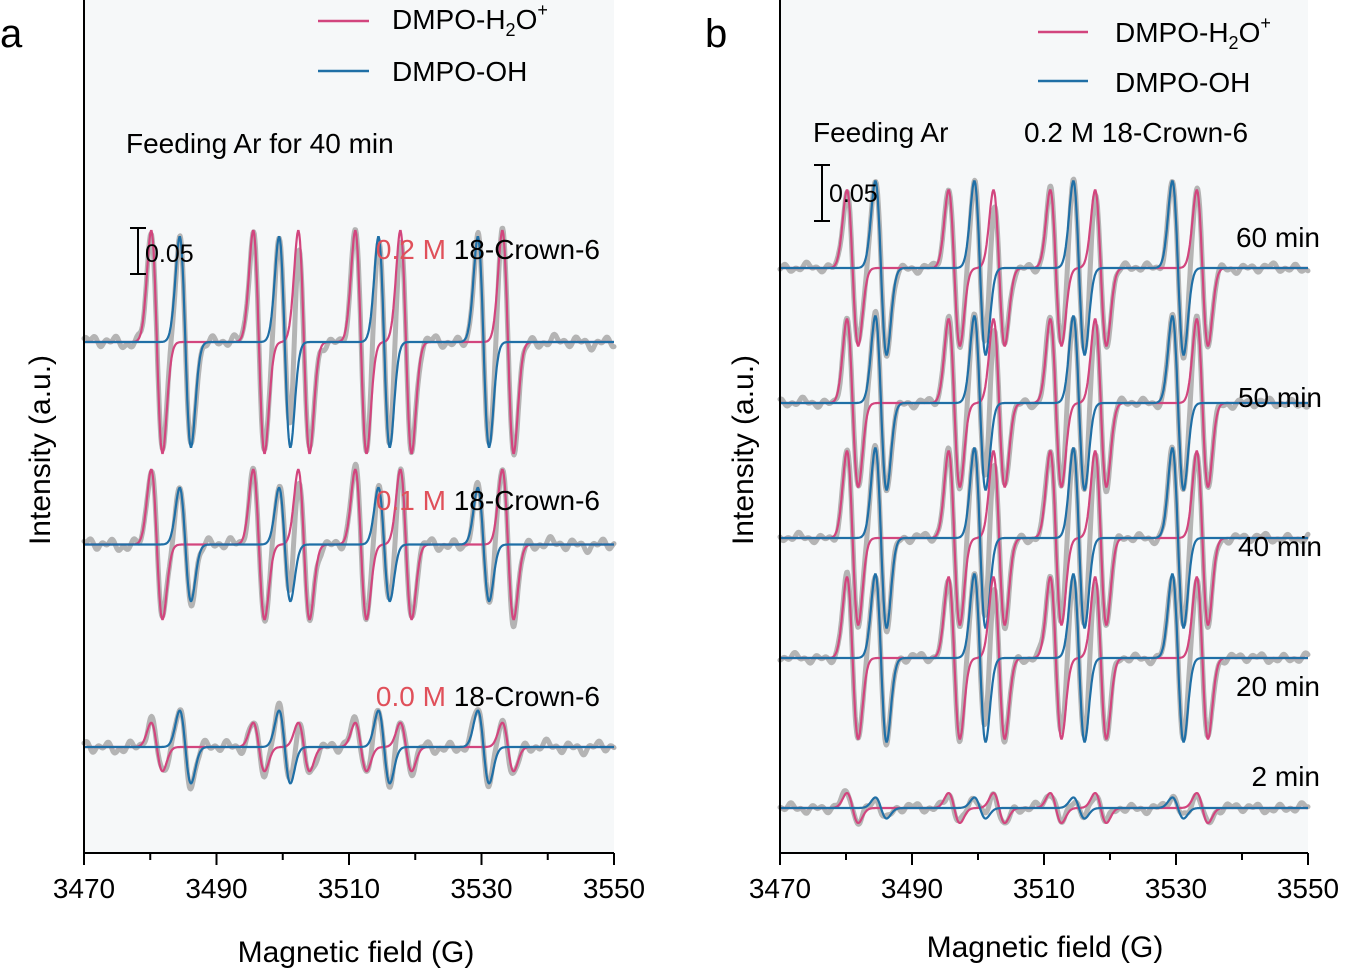  Describe the element at coordinates (912, 888) in the screenshot. I see `x-tick-label-b-1: 3490` at that location.